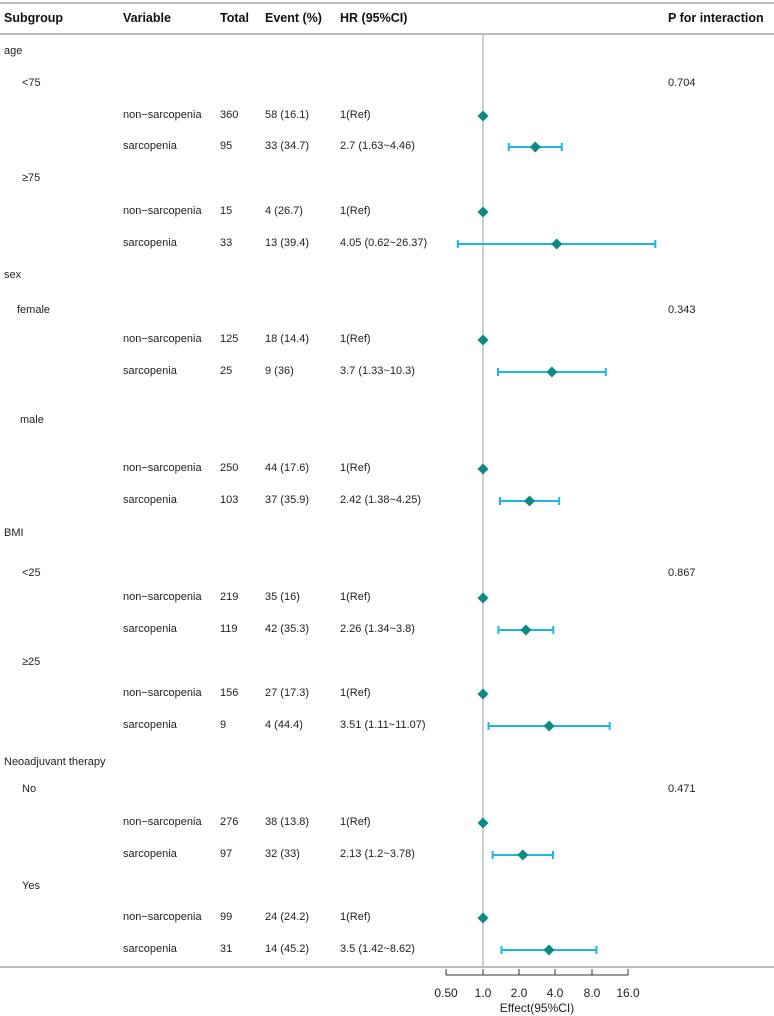 The width and height of the screenshot is (774, 1016). I want to click on p-interaction-value: 0.343, so click(682, 310).